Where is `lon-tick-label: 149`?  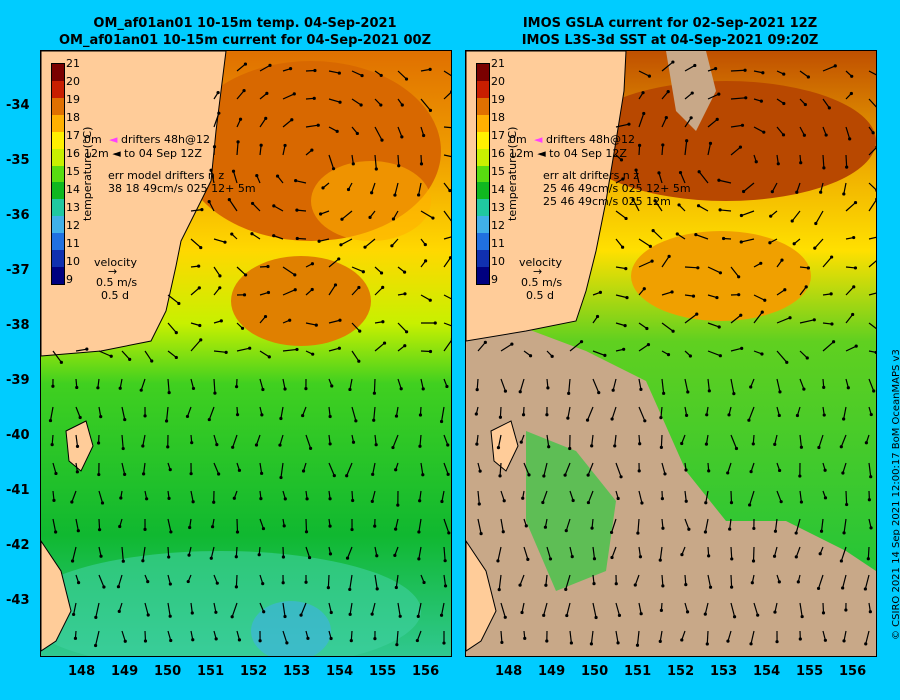
lon-tick-label: 149 is located at coordinates (552, 671).